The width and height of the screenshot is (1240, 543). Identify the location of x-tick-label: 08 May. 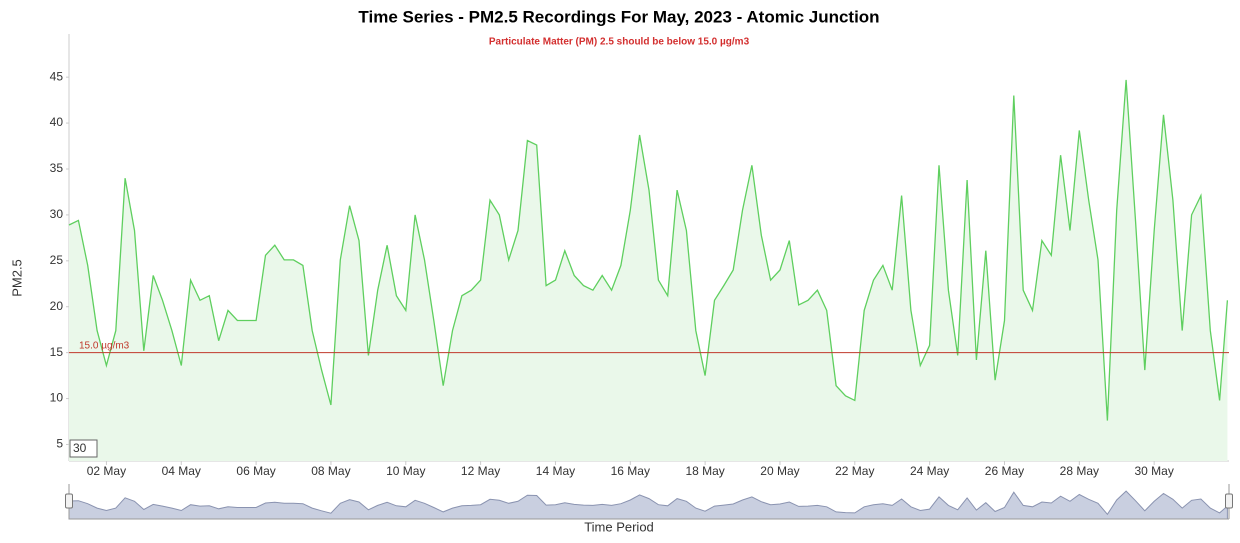
(330, 471).